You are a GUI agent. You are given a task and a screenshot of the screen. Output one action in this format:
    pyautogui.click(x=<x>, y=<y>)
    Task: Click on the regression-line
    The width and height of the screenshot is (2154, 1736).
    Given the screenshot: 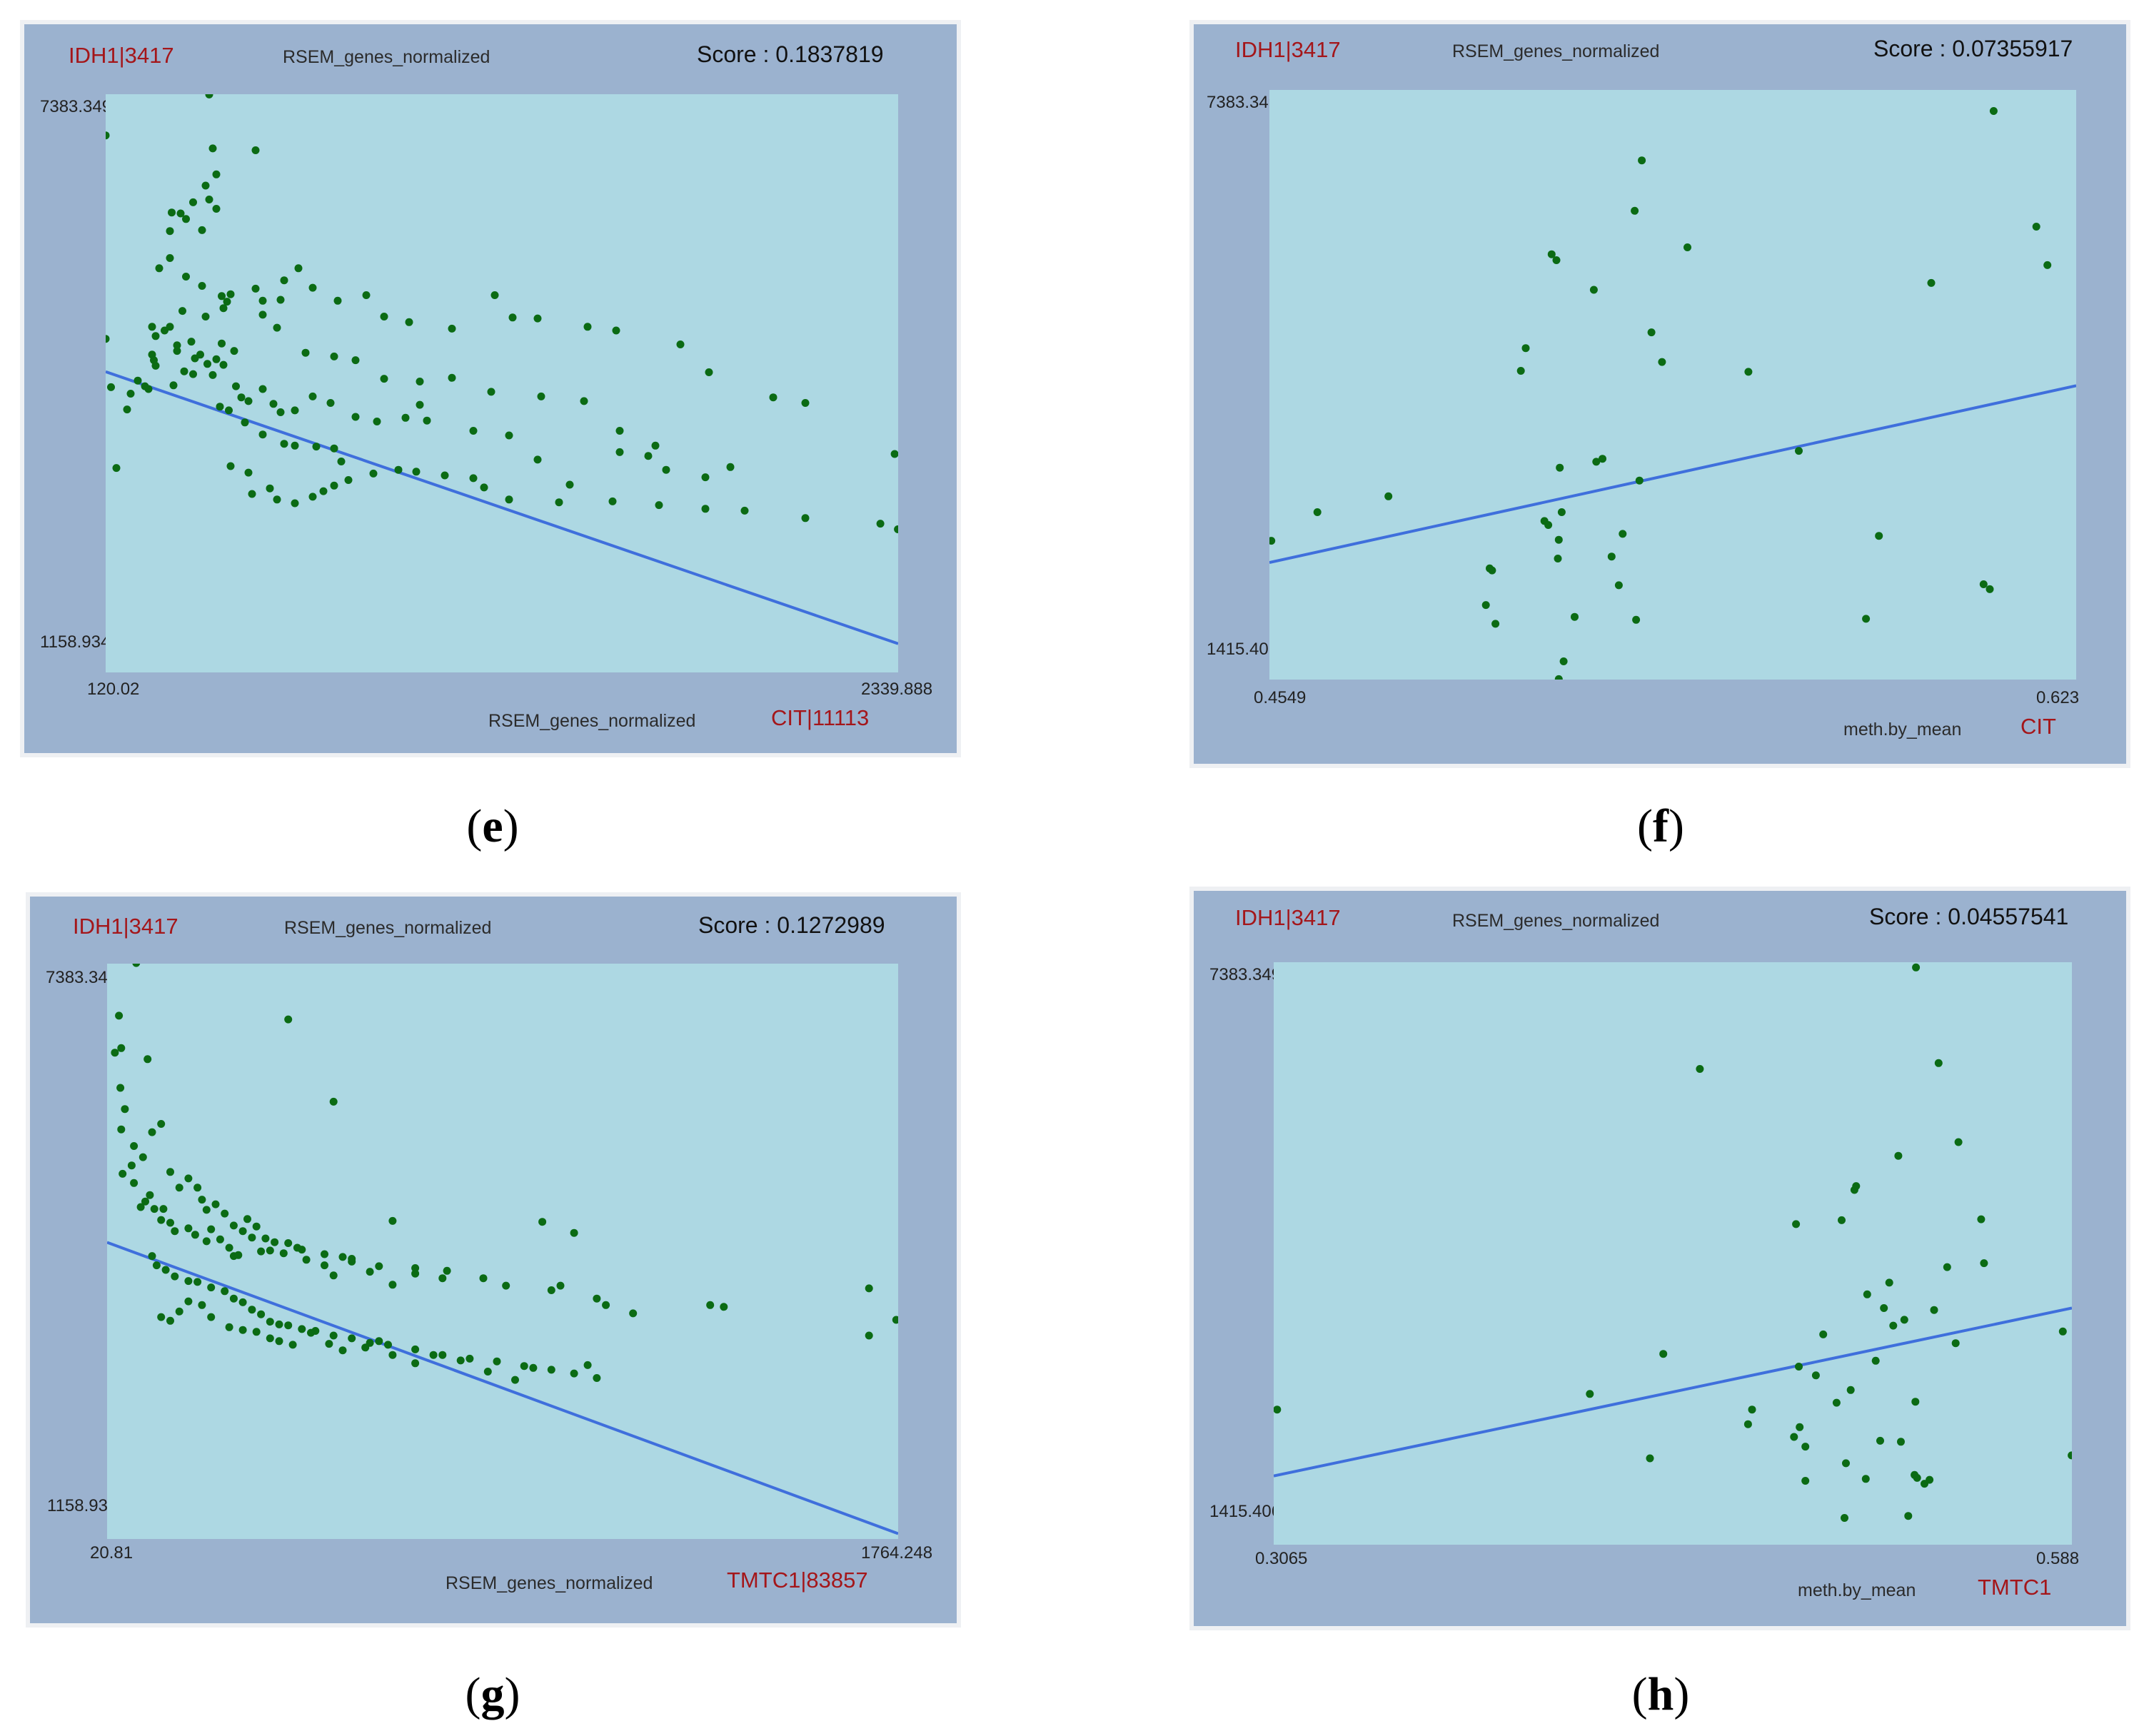 What is the action you would take?
    pyautogui.click(x=502, y=507)
    